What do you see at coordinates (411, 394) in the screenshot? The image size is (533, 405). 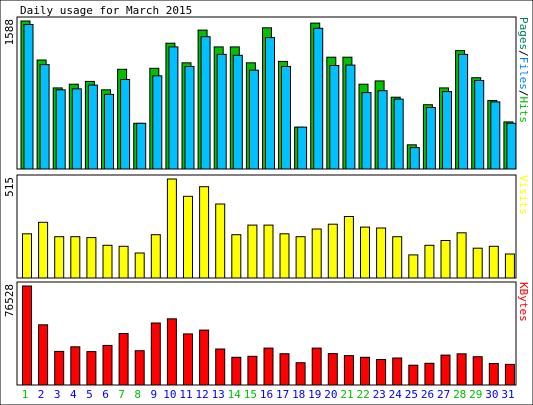 I see `x-tick-label: 25` at bounding box center [411, 394].